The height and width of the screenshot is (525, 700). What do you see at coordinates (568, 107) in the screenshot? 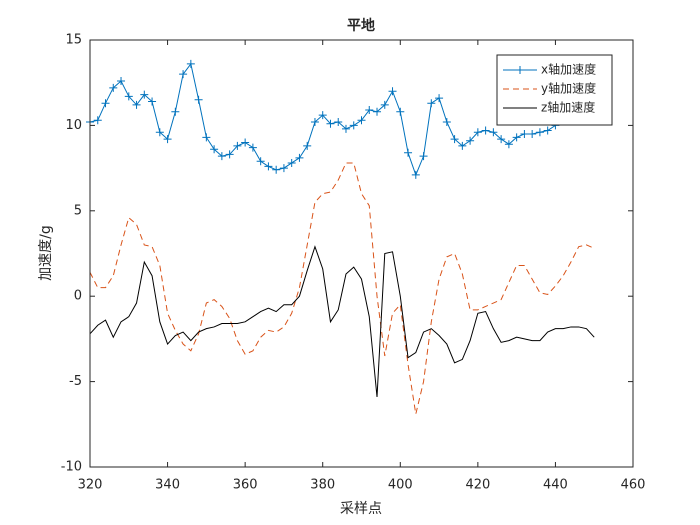
I see `legend-label: z轴加速度` at bounding box center [568, 107].